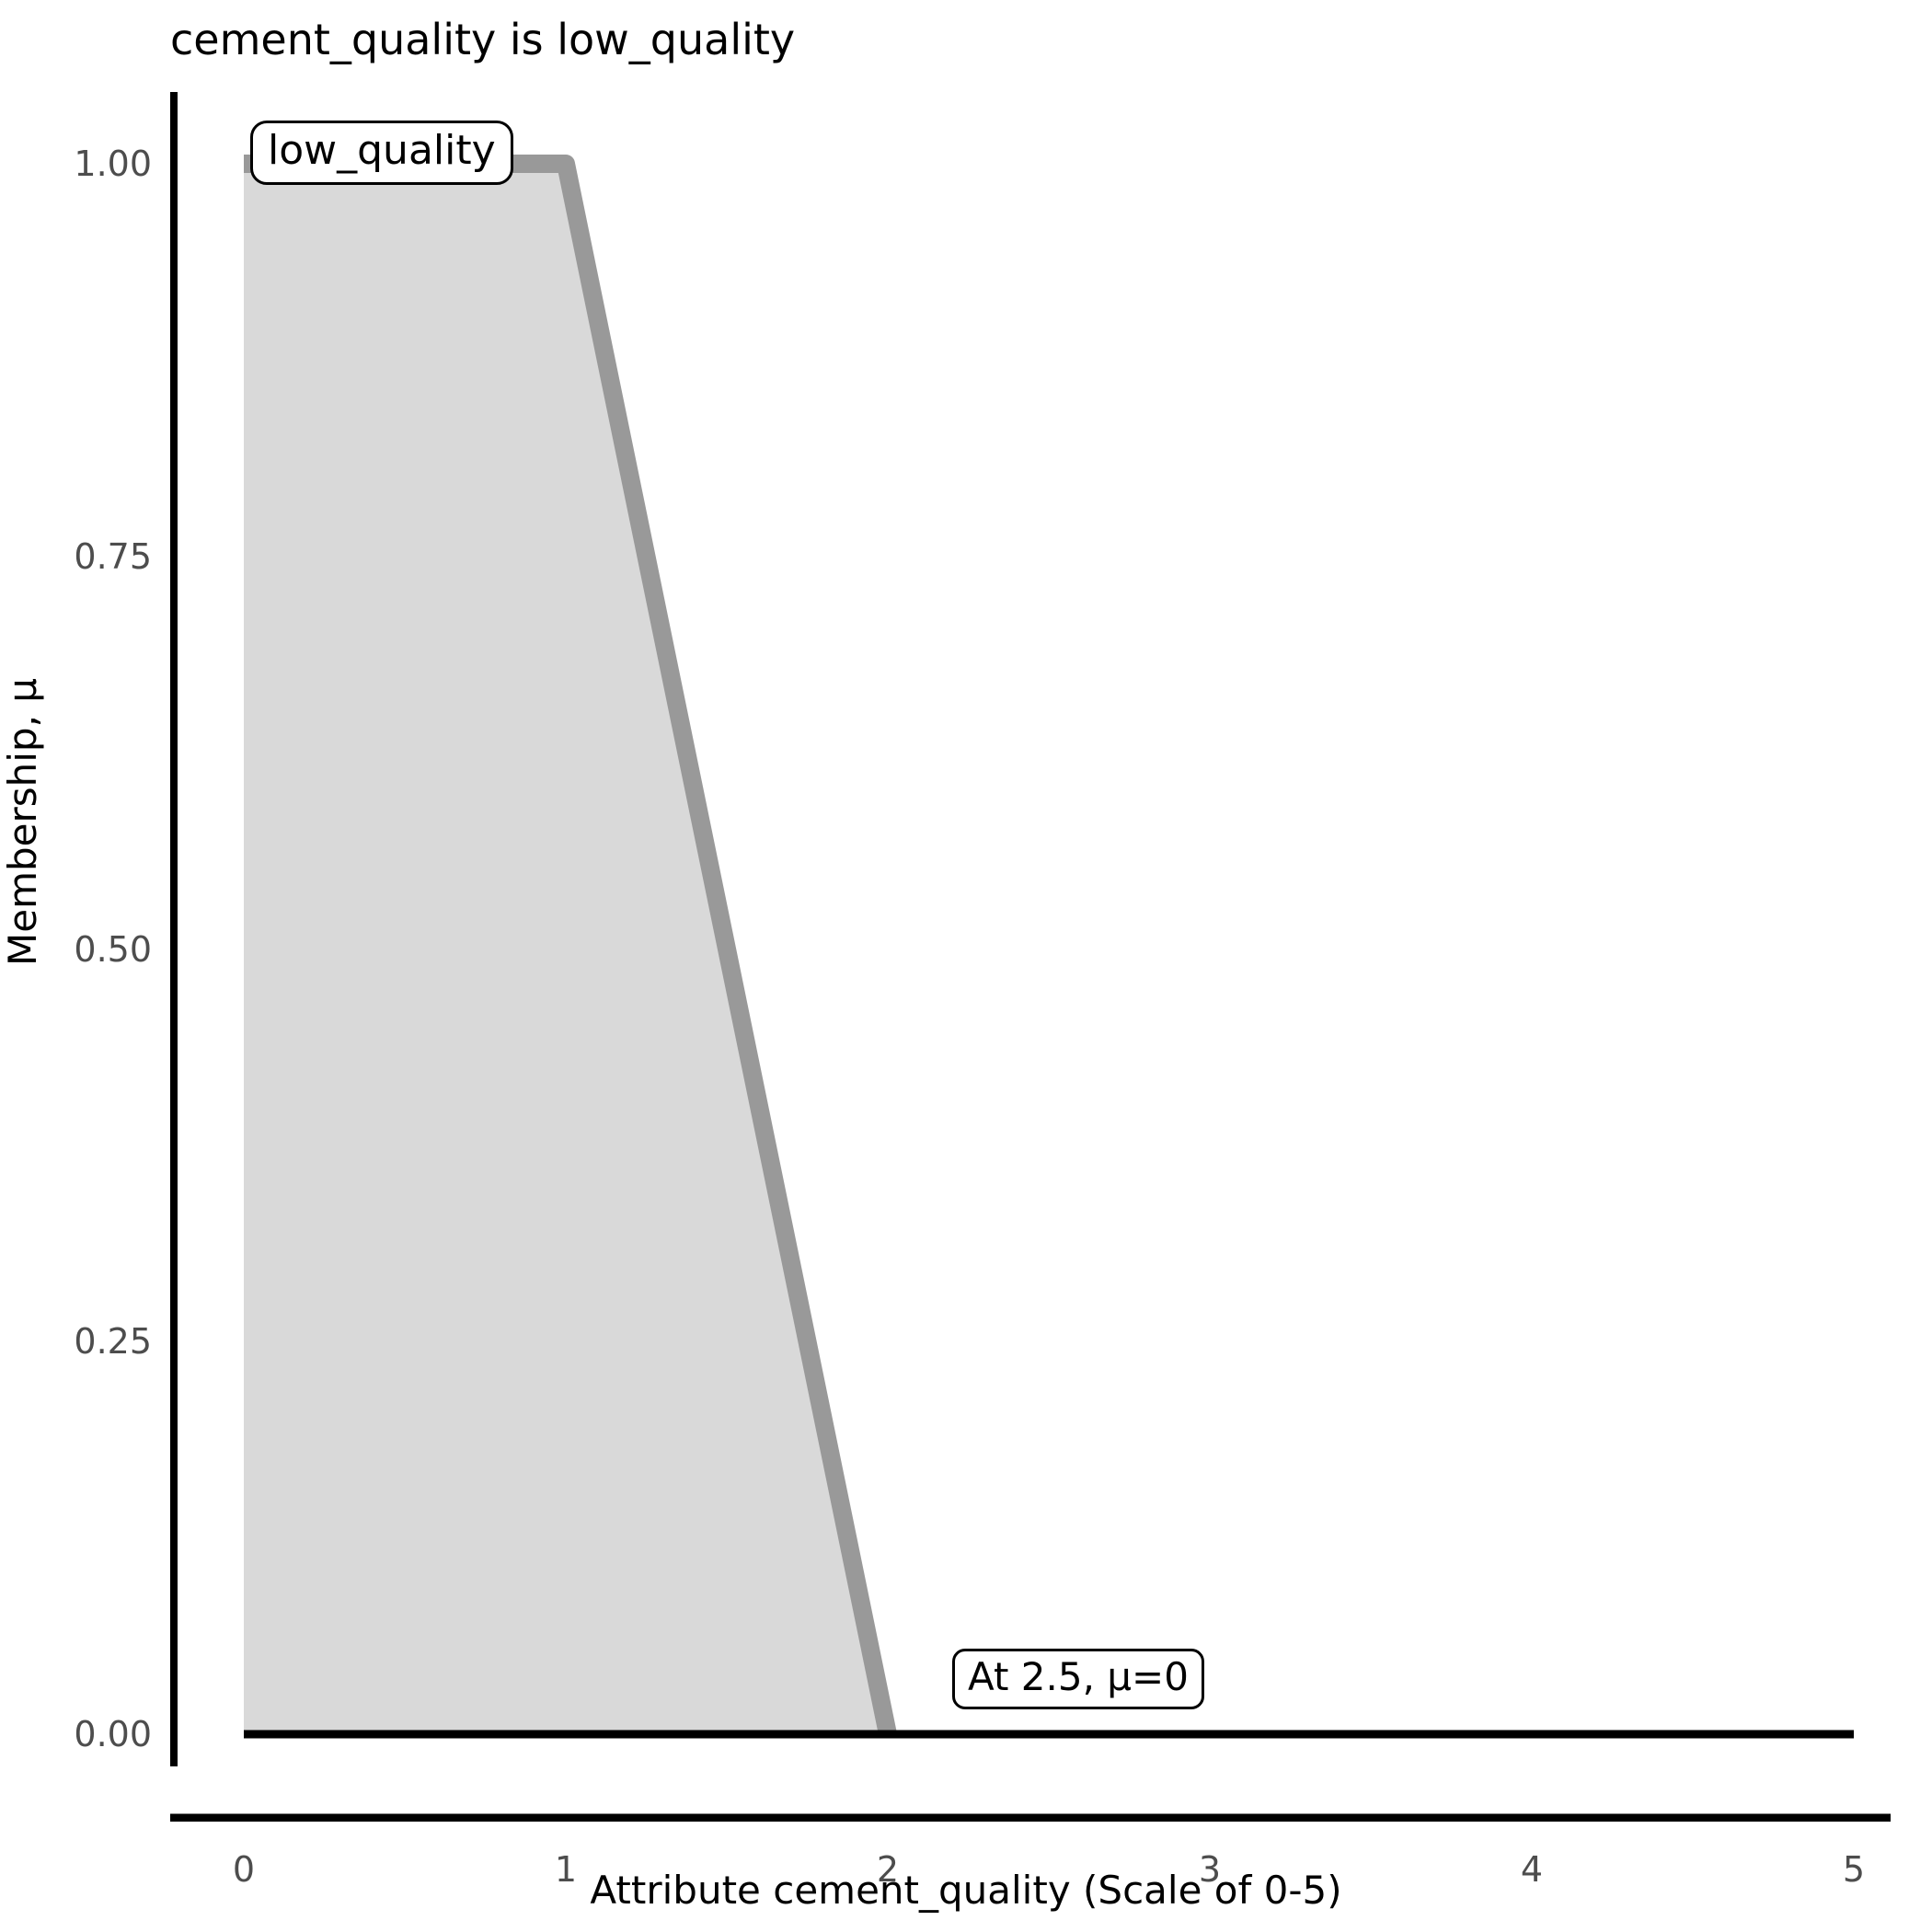 This screenshot has height=1932, width=1932. What do you see at coordinates (1078, 1679) in the screenshot?
I see `evaluation-point-callout: At 2.5, μ=0` at bounding box center [1078, 1679].